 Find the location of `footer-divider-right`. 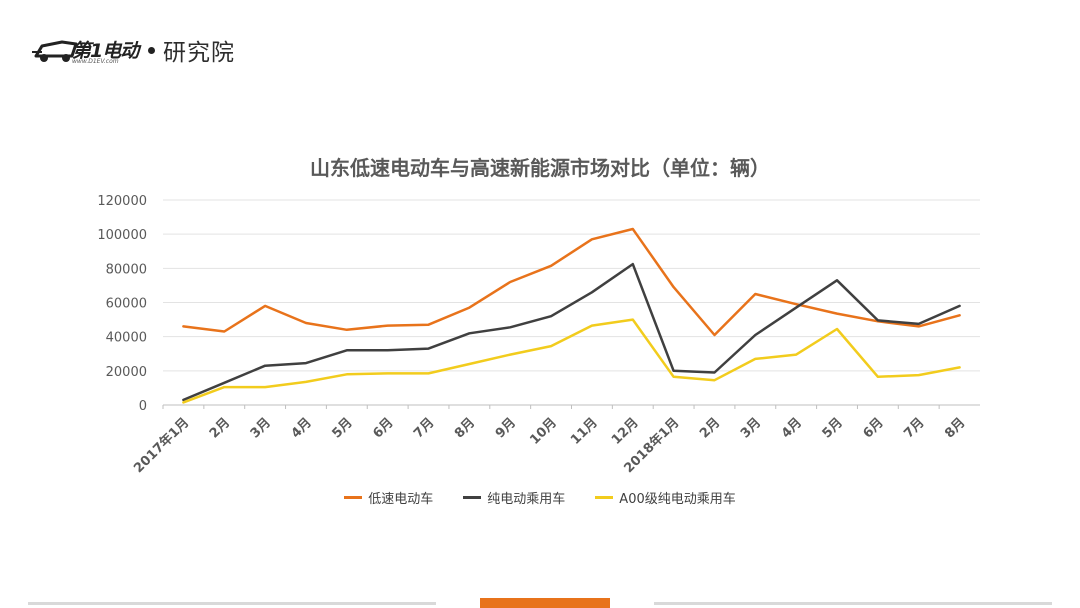

footer-divider-right is located at coordinates (853, 603).